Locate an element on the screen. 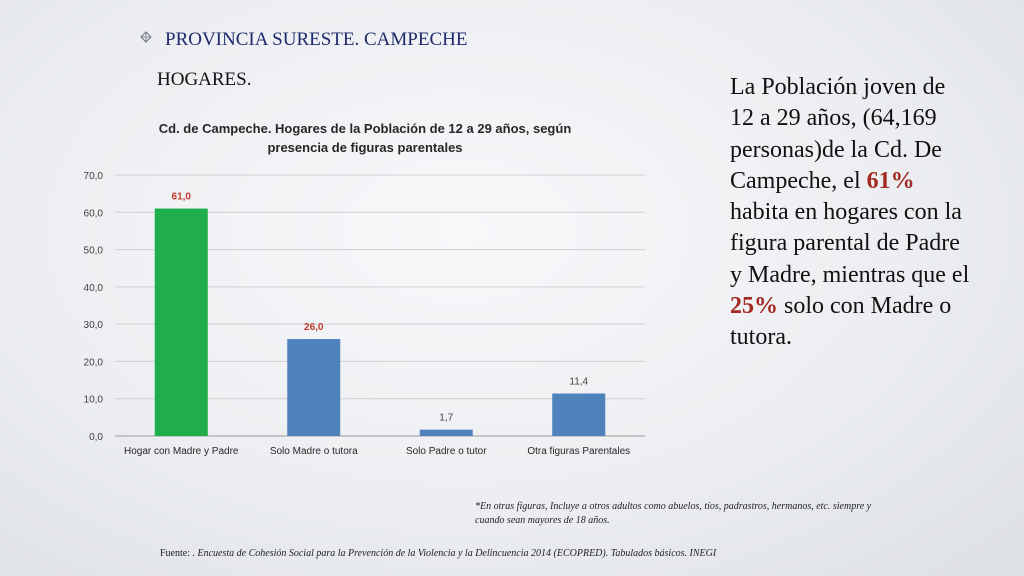  y-tick-label: 40,0 is located at coordinates (94, 288).